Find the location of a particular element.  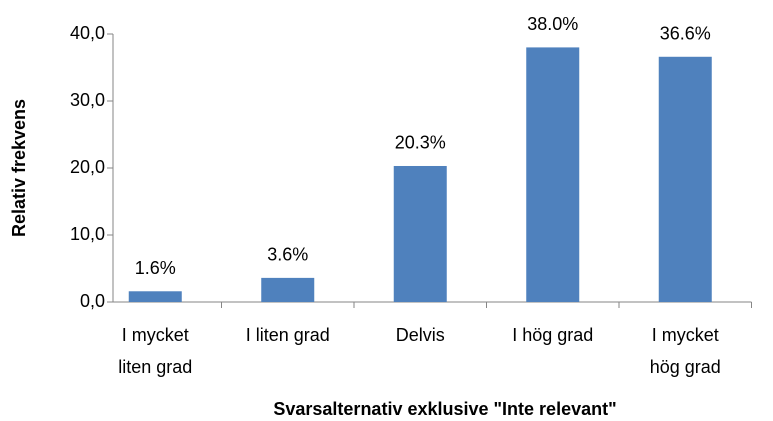

x-tick-label: I liten grad is located at coordinates (288, 335).